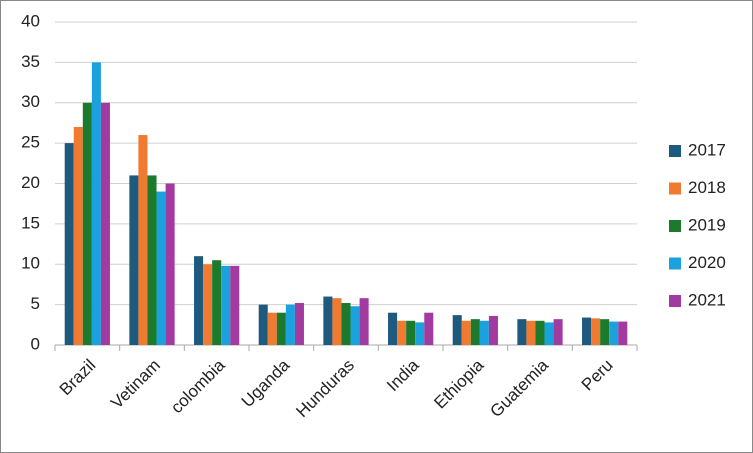 This screenshot has height=453, width=753. Describe the element at coordinates (707, 187) in the screenshot. I see `legend-label: 2018` at that location.